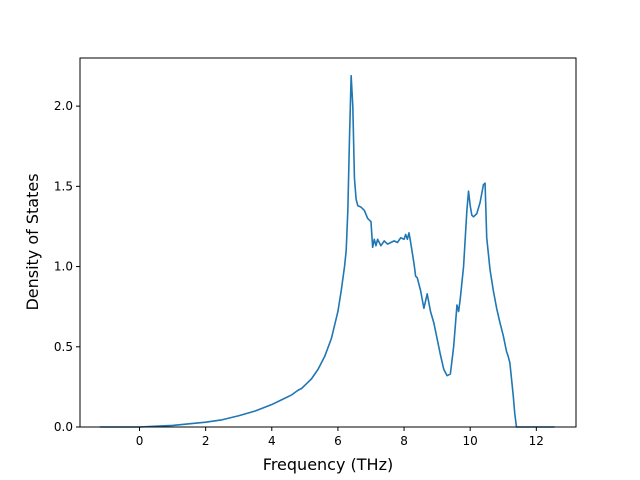 The height and width of the screenshot is (480, 640). I want to click on x-tick-label: 6, so click(338, 441).